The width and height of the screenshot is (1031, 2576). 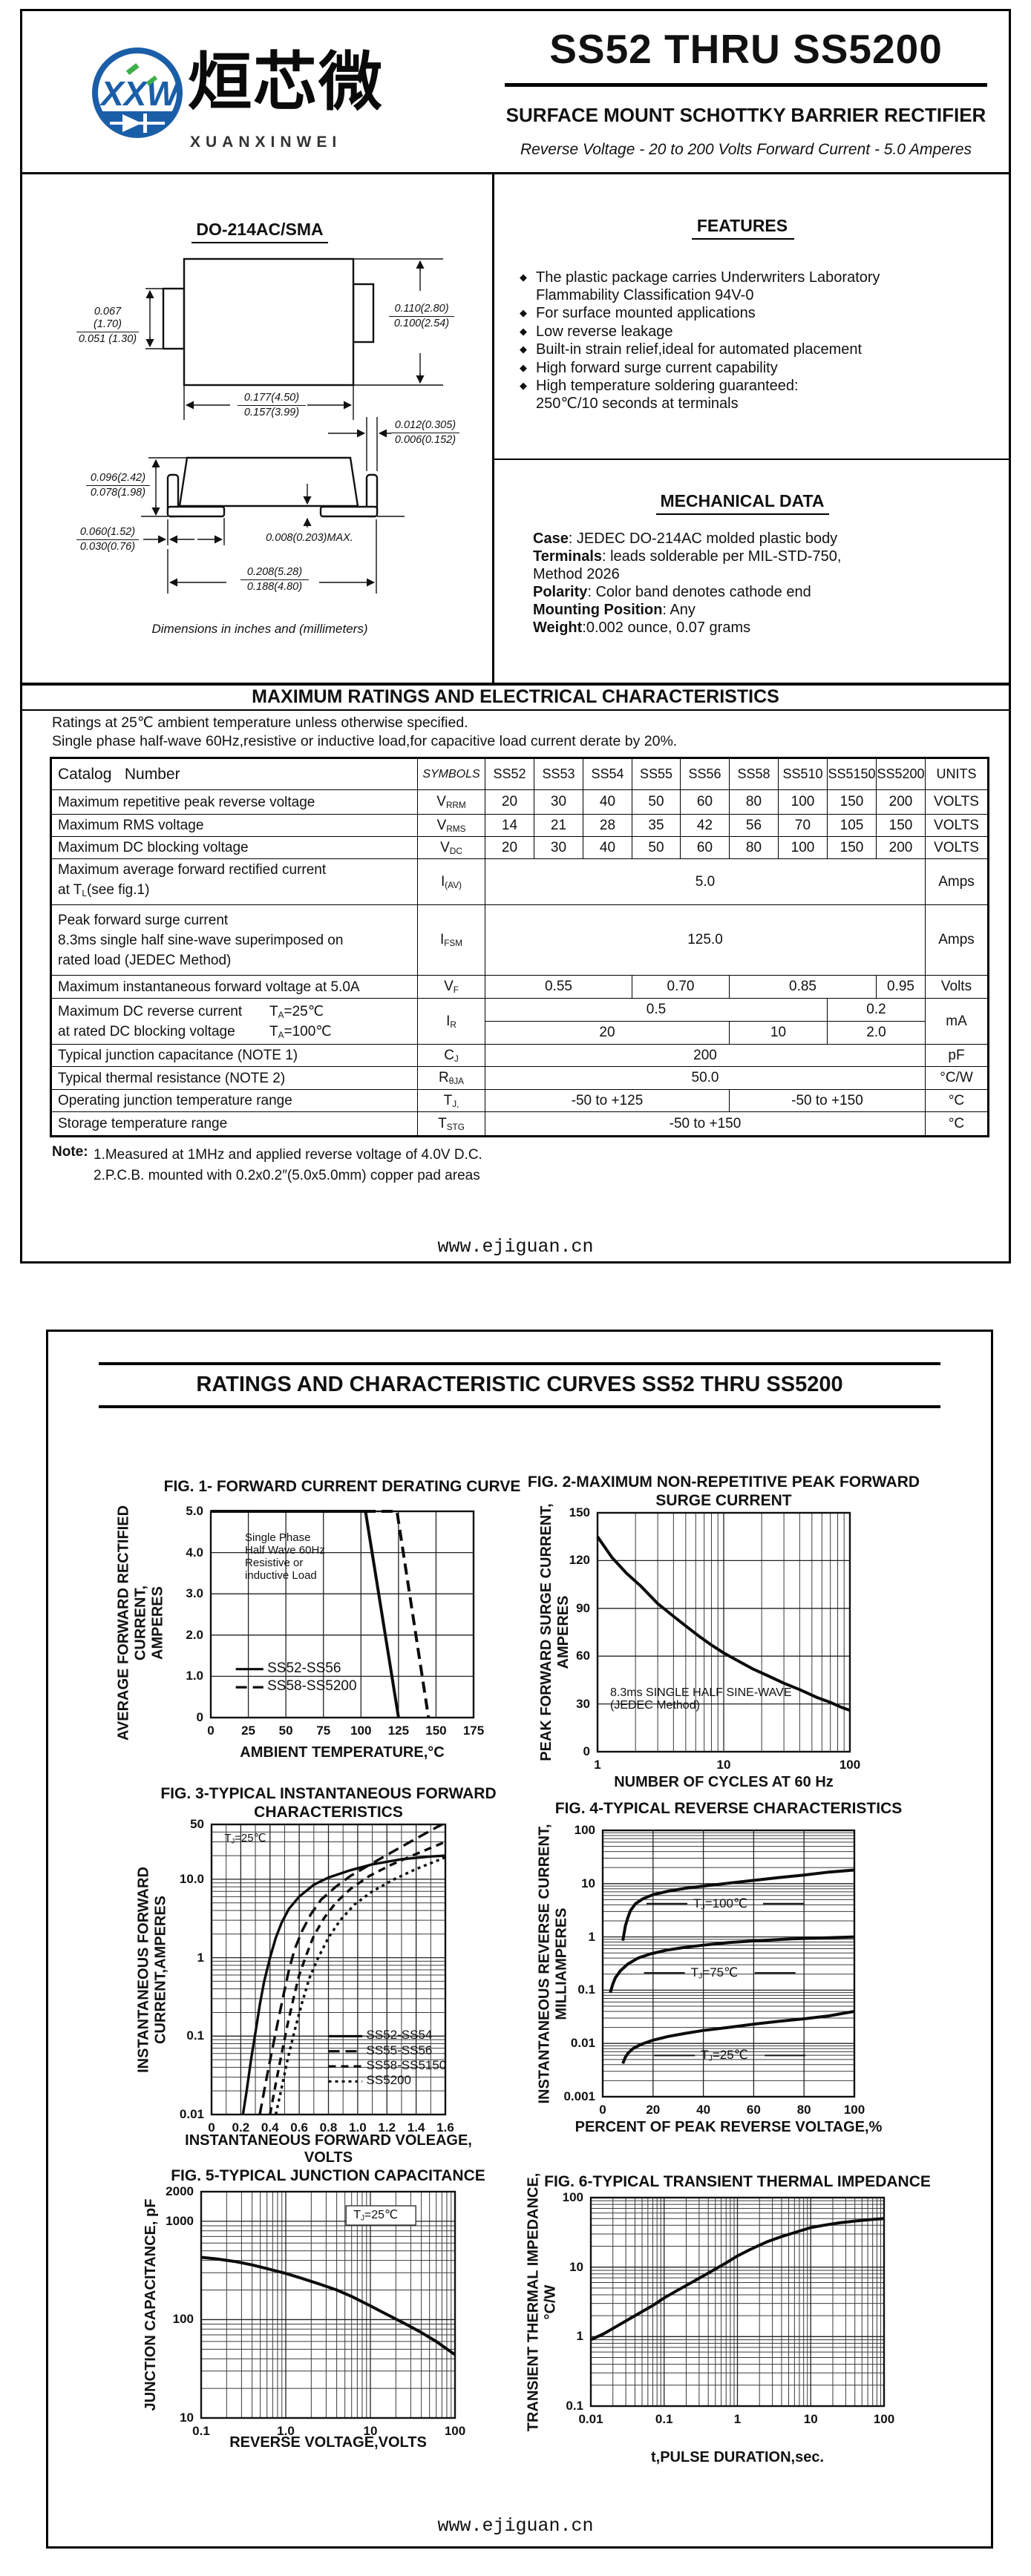 What do you see at coordinates (579, 2336) in the screenshot?
I see `fig6-y-tick: 1` at bounding box center [579, 2336].